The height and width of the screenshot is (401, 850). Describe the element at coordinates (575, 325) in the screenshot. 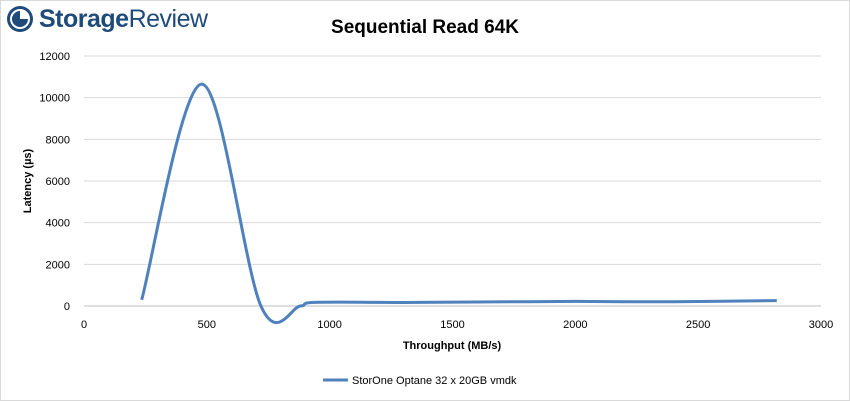

I see `x-tick-label: 2000` at that location.